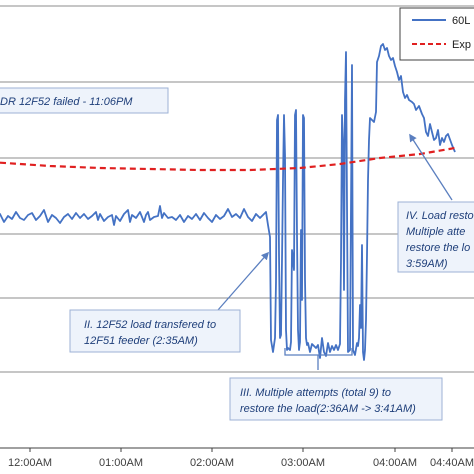 The height and width of the screenshot is (474, 474). I want to click on legend-label-60l: 60L, so click(461, 21).